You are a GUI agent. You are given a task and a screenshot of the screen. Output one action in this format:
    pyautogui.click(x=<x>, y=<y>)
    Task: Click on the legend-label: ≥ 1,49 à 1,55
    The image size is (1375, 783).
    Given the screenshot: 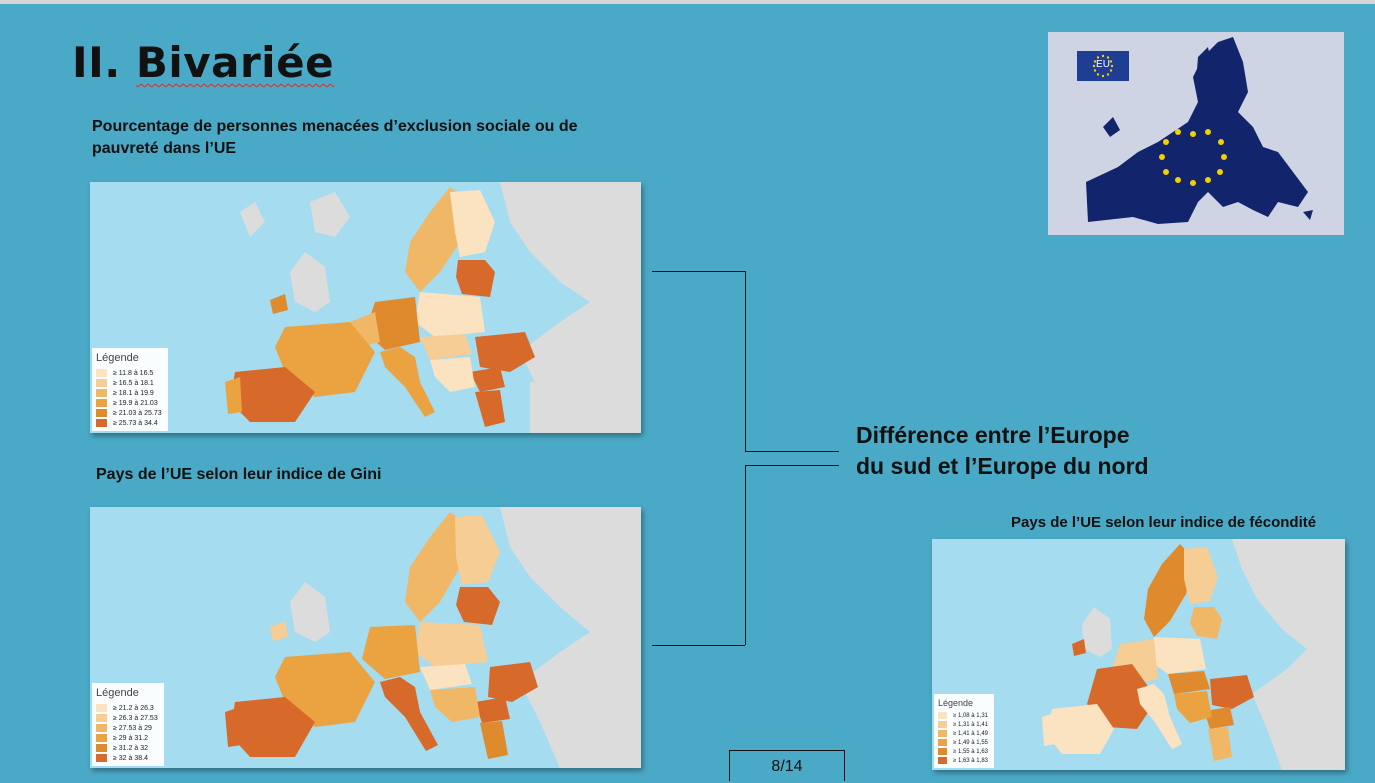 What is the action you would take?
    pyautogui.click(x=970, y=742)
    